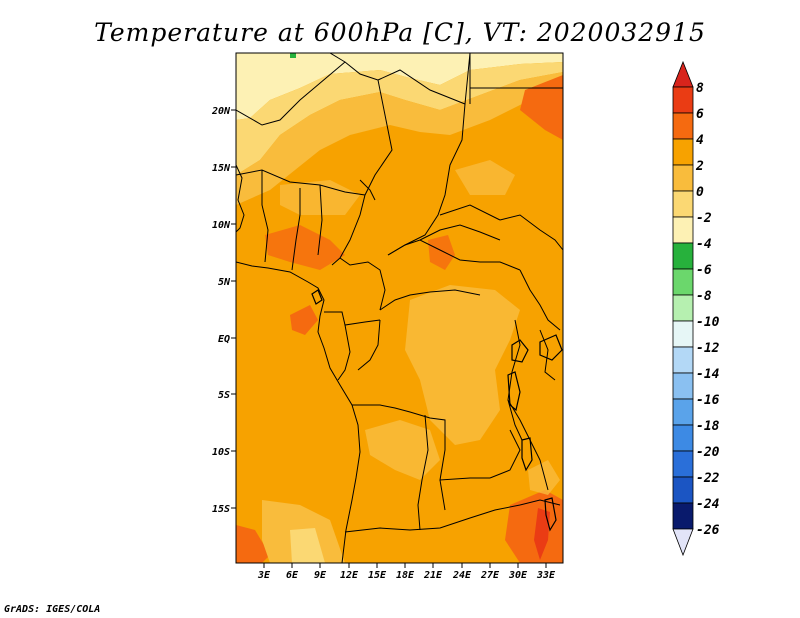 The width and height of the screenshot is (800, 618). Describe the element at coordinates (683, 542) in the screenshot. I see `colorbar-bottom-arrow` at that location.